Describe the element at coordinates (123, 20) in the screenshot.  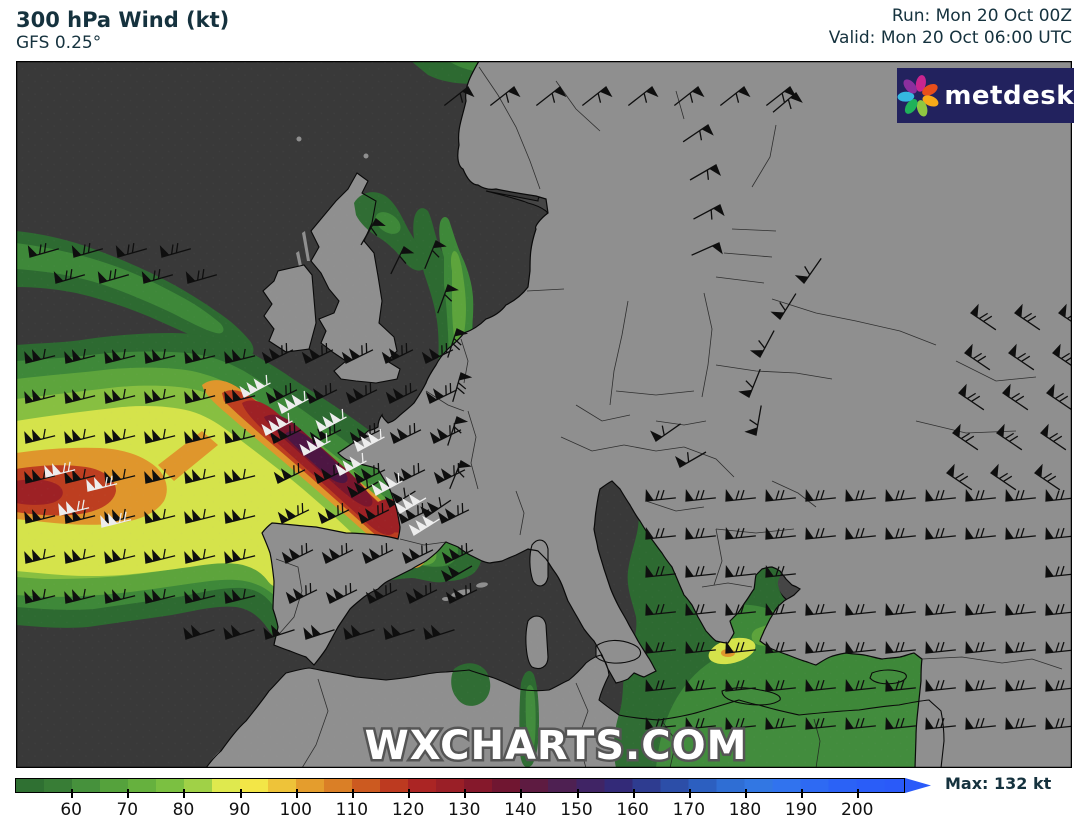
I see `page-title: 300 hPa Wind (kt)` at that location.